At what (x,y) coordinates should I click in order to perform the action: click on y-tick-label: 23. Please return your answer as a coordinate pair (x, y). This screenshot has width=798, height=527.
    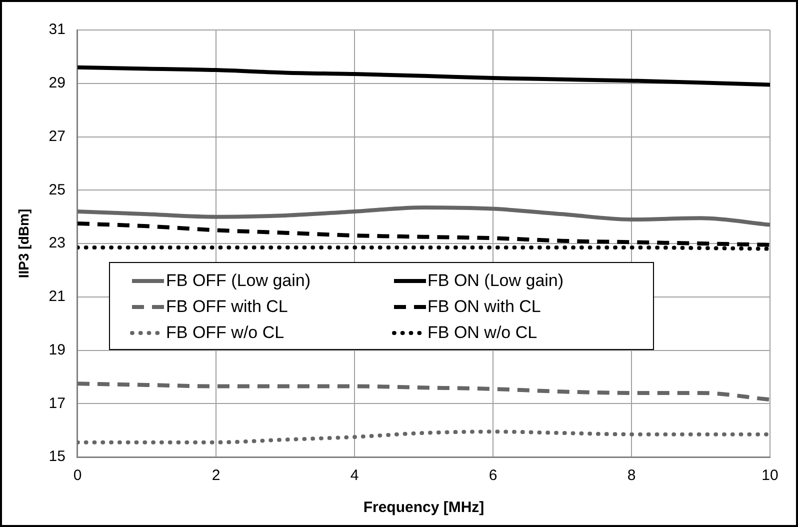
    Looking at the image, I should click on (57, 243).